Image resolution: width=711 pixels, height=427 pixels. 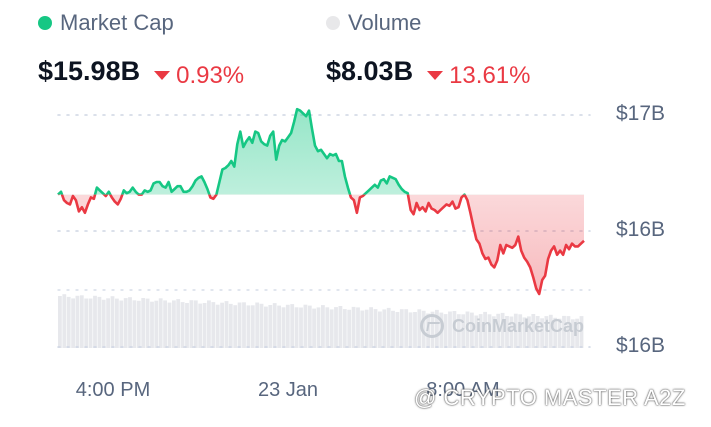 I want to click on legend-volume: Volume, so click(x=373, y=23).